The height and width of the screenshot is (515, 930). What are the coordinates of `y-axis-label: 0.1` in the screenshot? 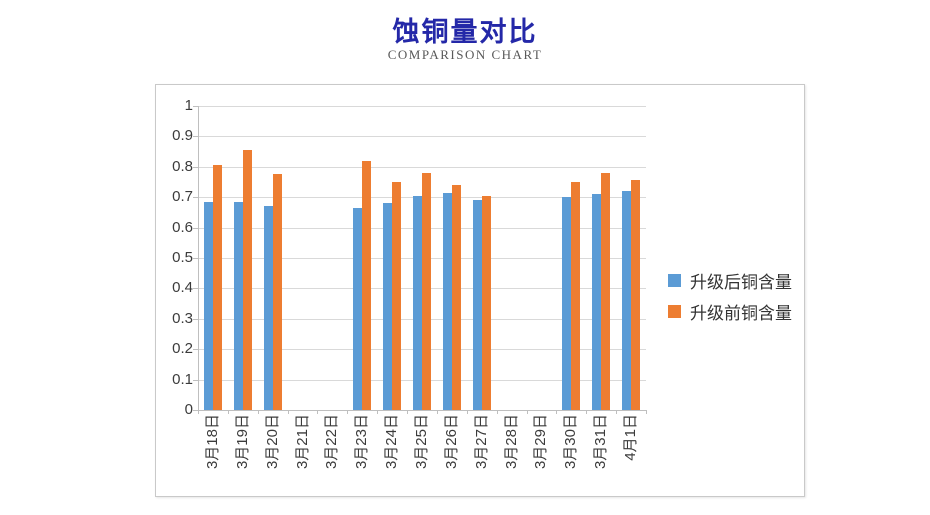 It's located at (182, 379).